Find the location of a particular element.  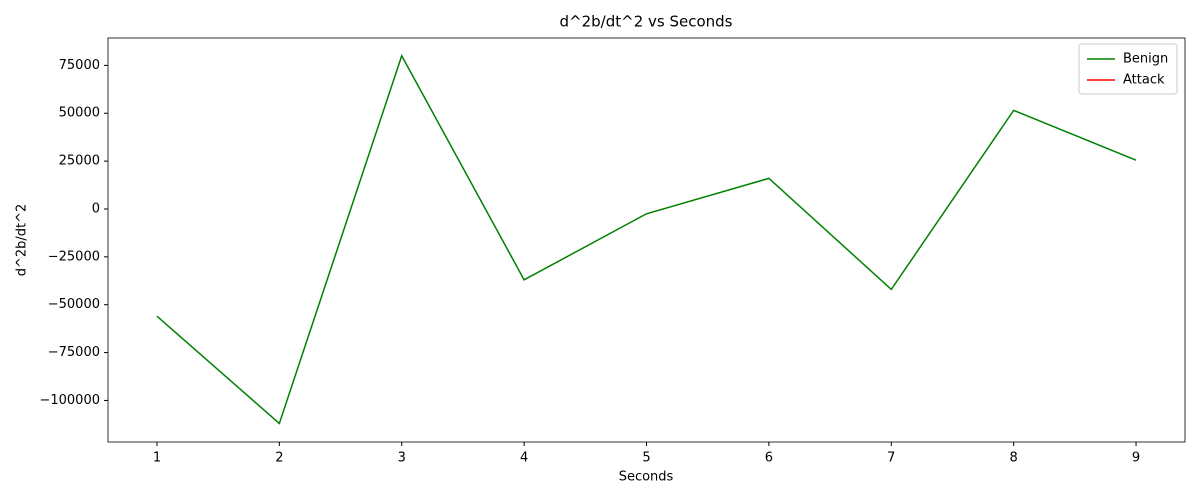

legend-label: Benign is located at coordinates (1145, 59).